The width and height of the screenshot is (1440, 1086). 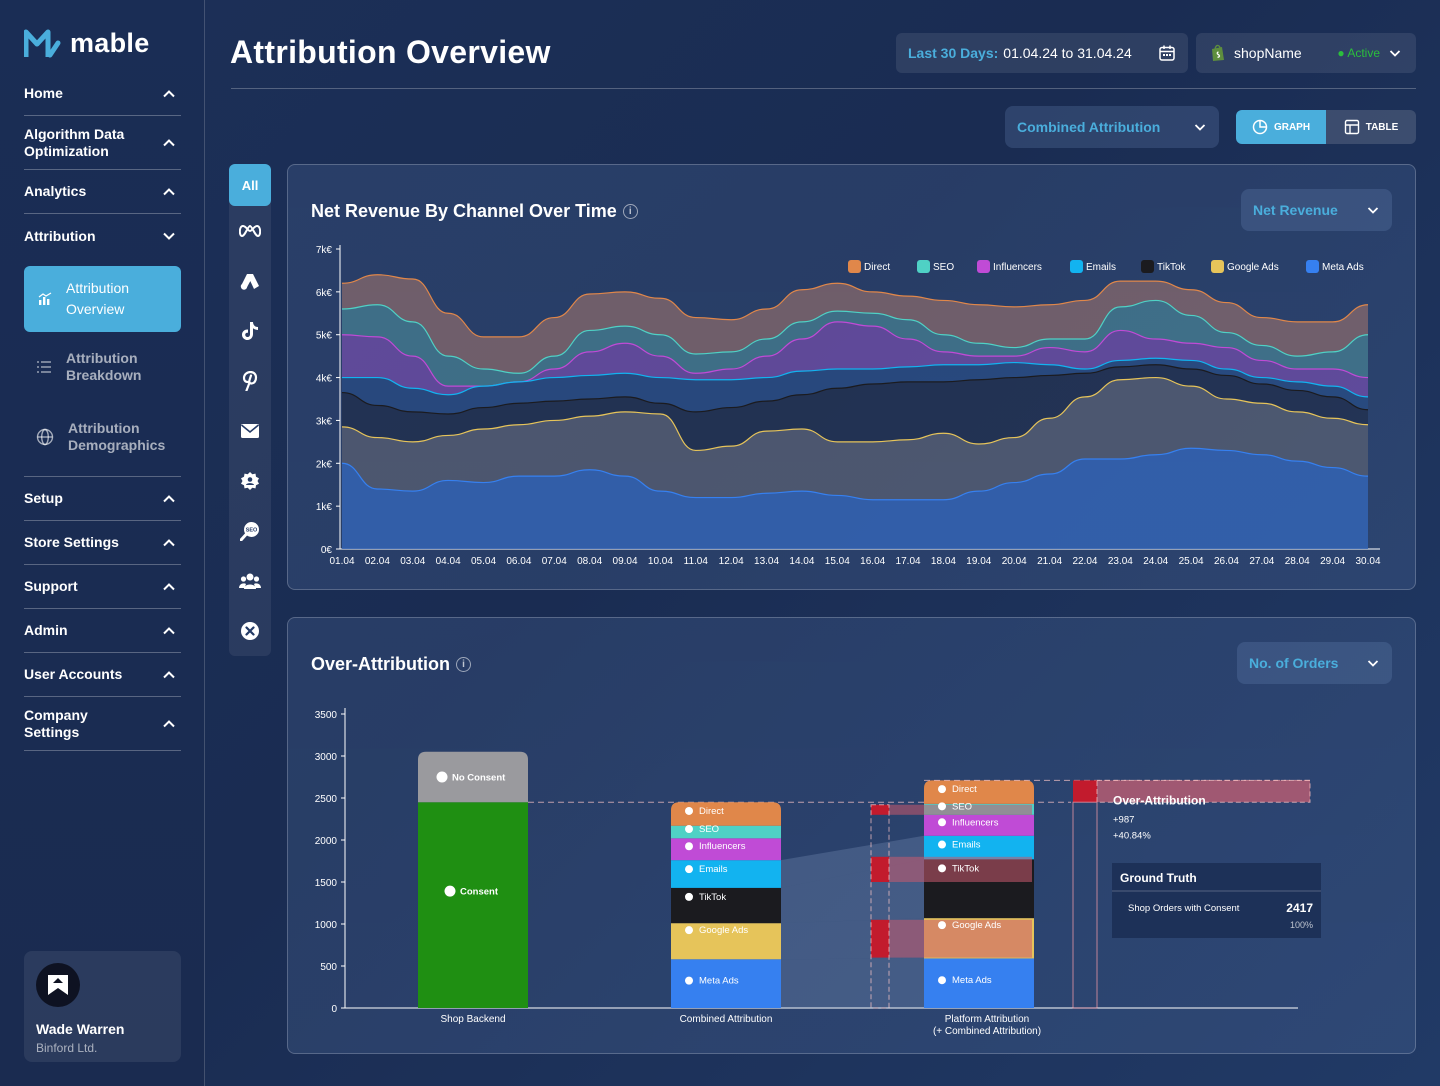 I want to click on ground-truth-label: Shop Orders with Consent, so click(x=1184, y=908).